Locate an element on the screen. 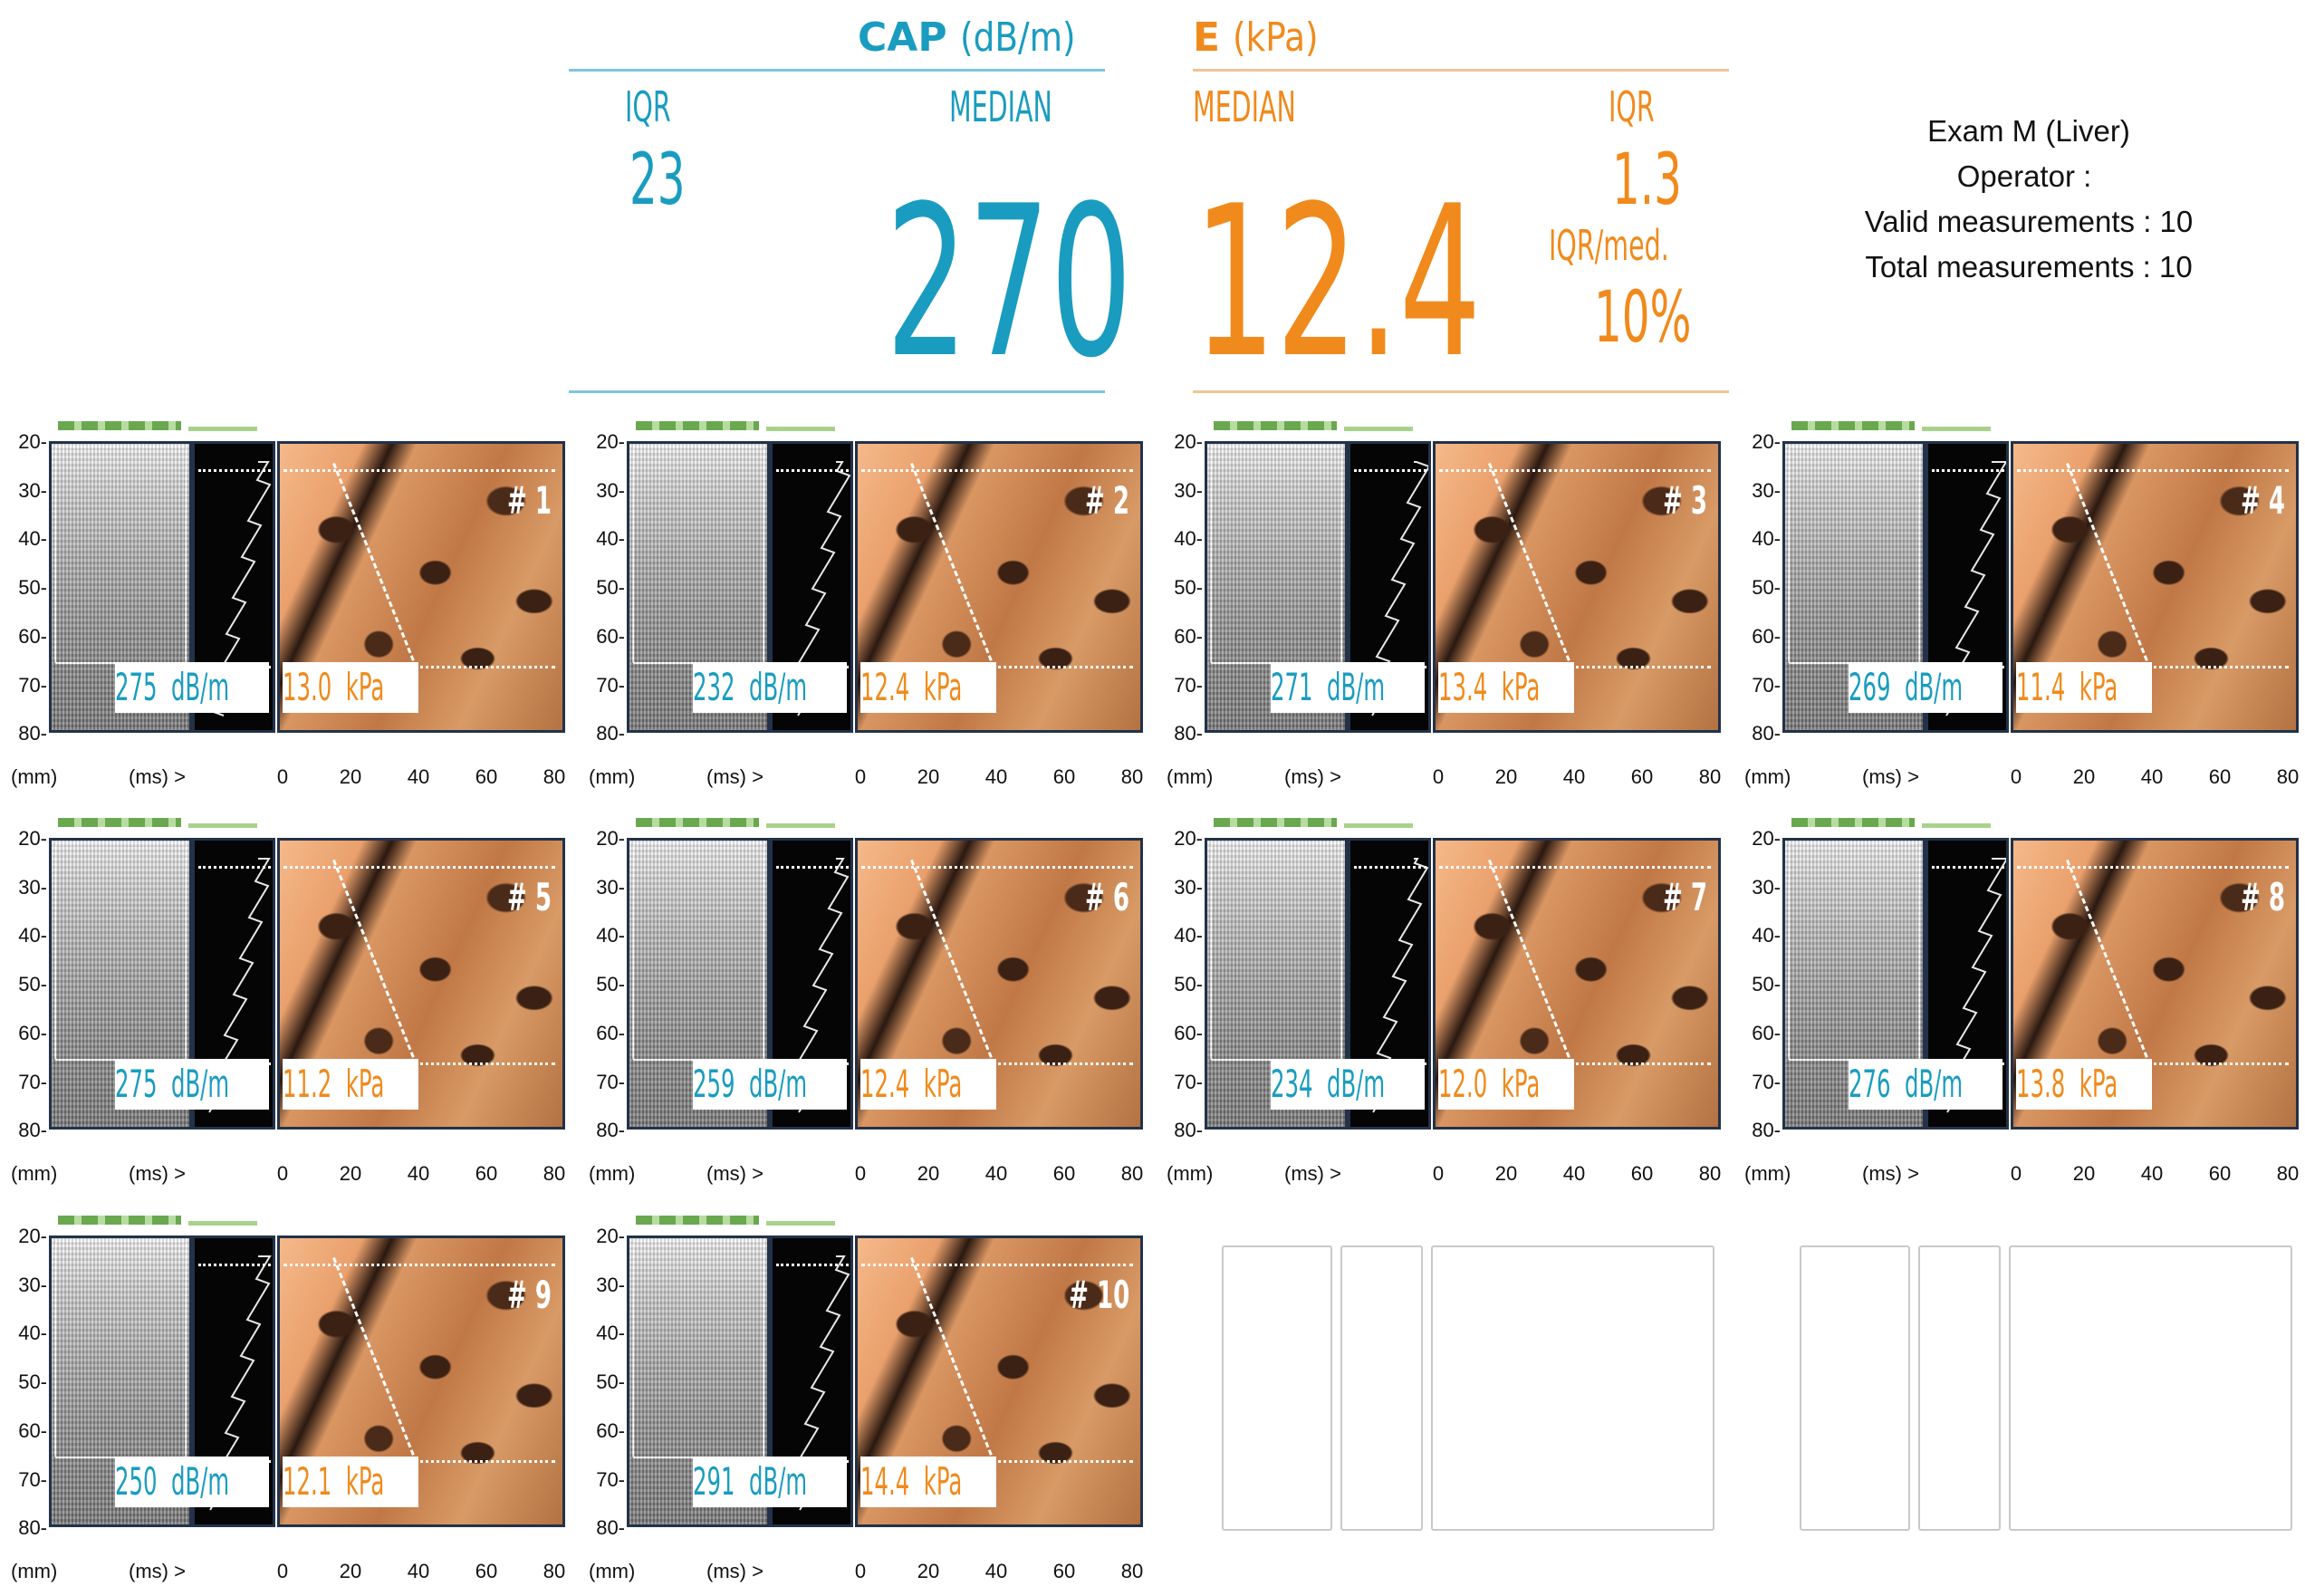 This screenshot has width=2305, height=1596. e-value: 12.0 is located at coordinates (1463, 1084).